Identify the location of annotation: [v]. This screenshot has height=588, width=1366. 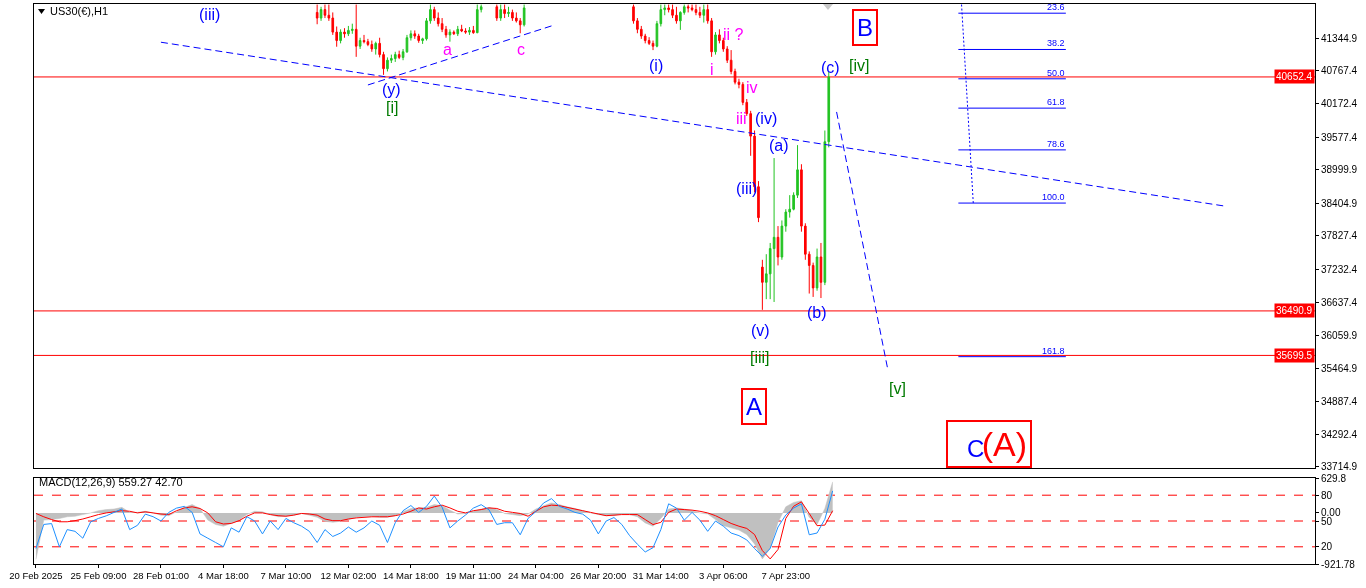
(897, 388).